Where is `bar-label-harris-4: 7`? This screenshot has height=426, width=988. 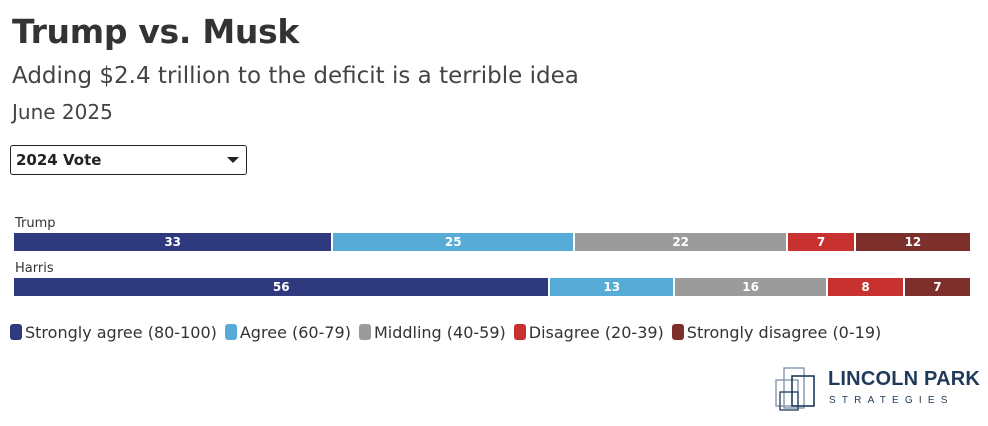 bar-label-harris-4: 7 is located at coordinates (937, 287).